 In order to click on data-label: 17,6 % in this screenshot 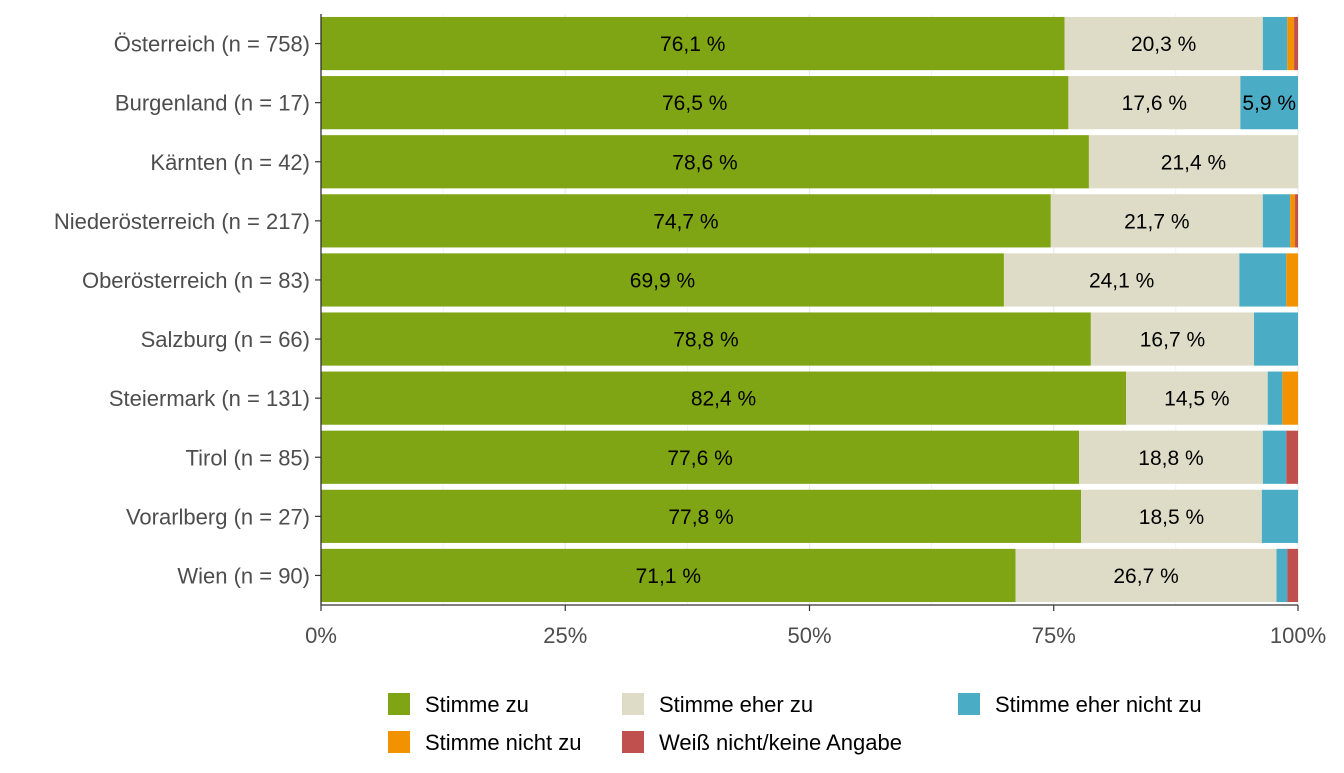, I will do `click(1154, 103)`.